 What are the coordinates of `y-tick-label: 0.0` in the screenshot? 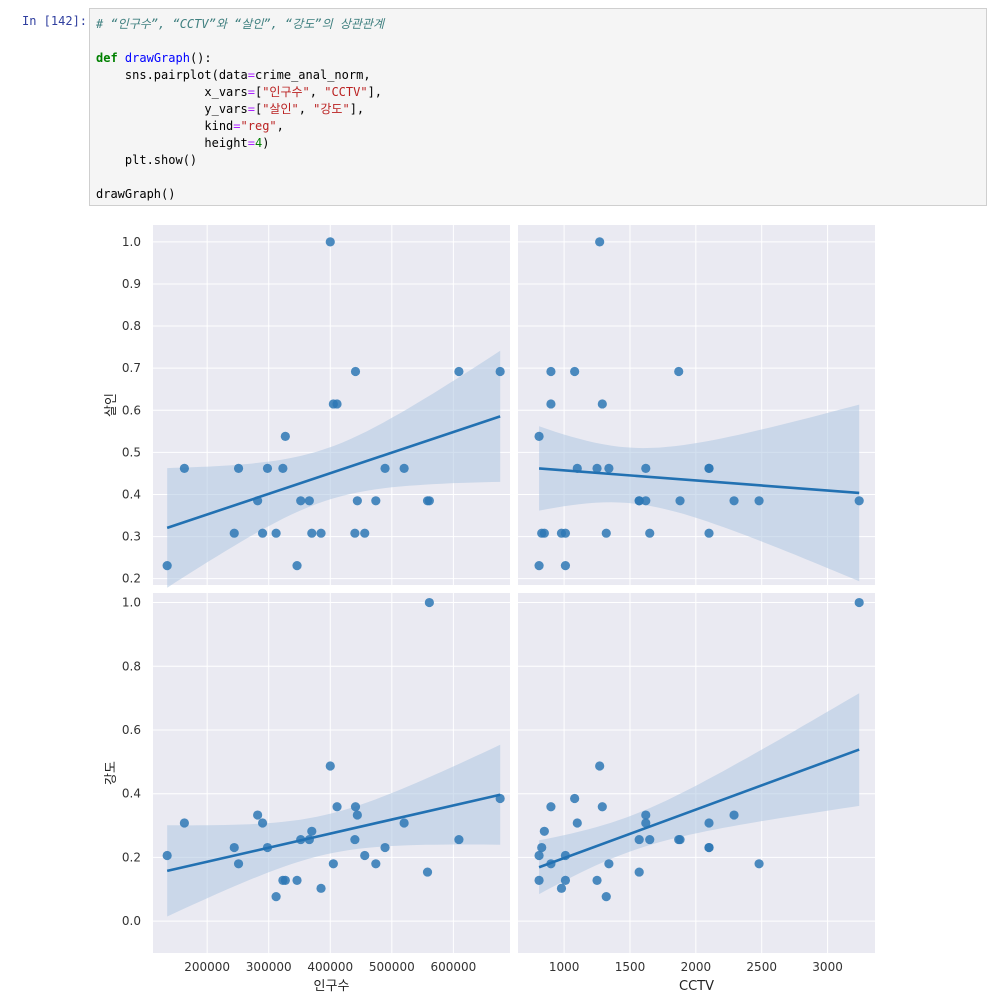 It's located at (131, 921).